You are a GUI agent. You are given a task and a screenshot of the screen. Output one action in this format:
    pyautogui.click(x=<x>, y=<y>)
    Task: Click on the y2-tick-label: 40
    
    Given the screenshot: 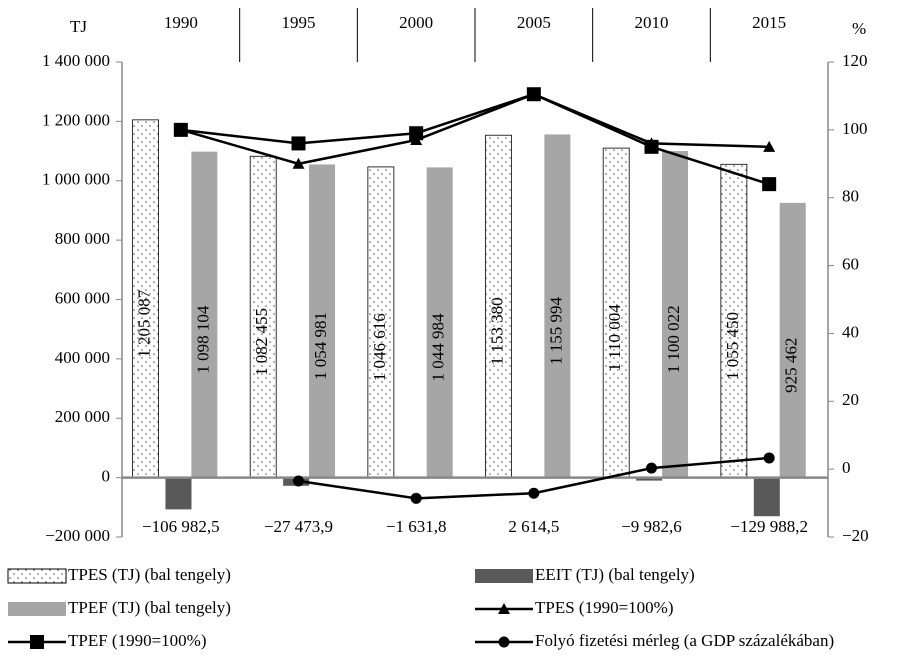 What is the action you would take?
    pyautogui.click(x=850, y=331)
    